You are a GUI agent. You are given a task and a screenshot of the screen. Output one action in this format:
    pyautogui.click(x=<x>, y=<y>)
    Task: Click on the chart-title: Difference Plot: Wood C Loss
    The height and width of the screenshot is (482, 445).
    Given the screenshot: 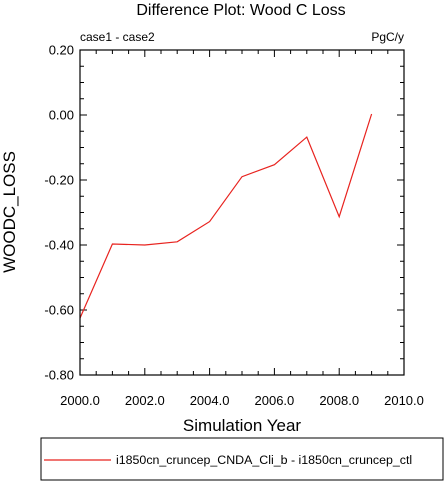 What is the action you would take?
    pyautogui.click(x=240, y=10)
    